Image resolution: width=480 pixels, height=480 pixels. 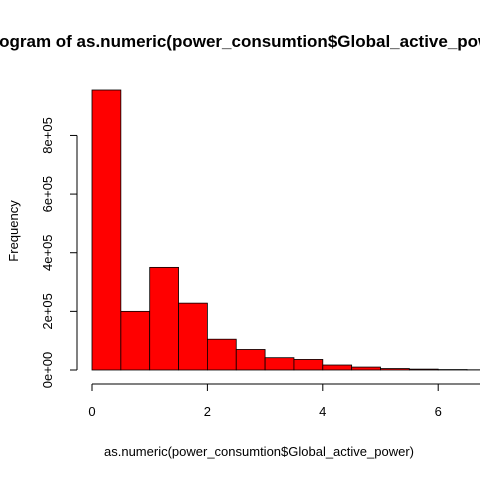 I want to click on y-axis: 0e+00 2e+05 4e+05 6e+05 8e+05, so click(x=59, y=253).